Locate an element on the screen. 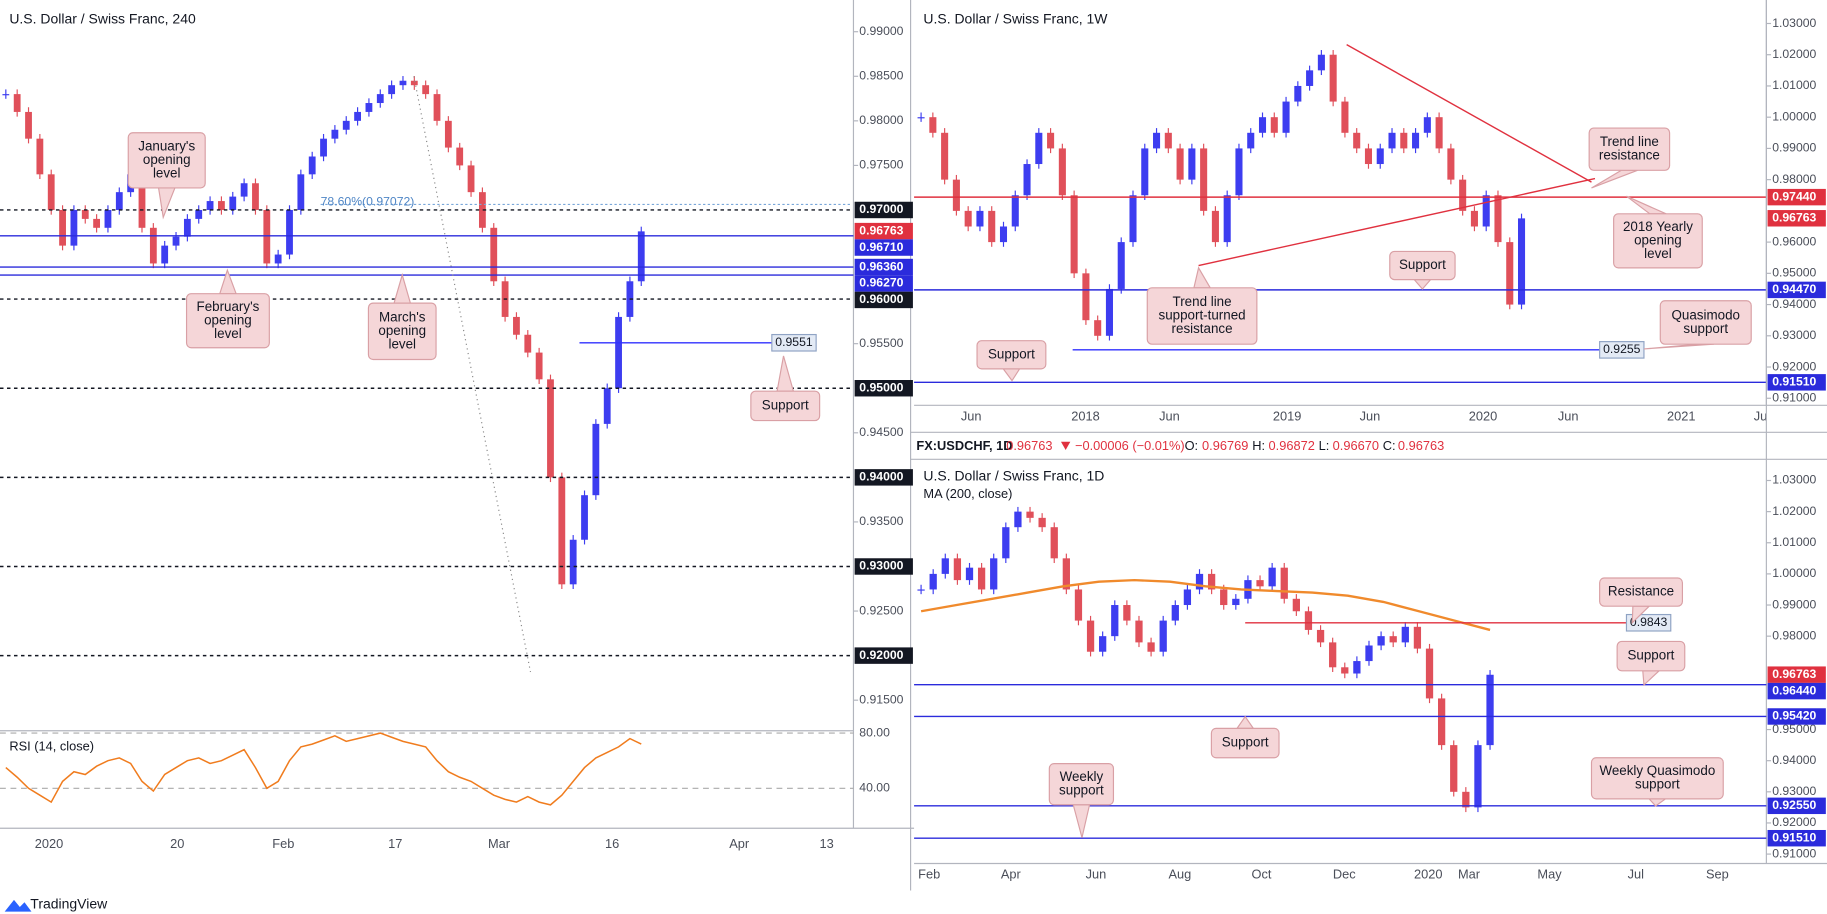 The image size is (1827, 914). time-label: May is located at coordinates (1549, 874).